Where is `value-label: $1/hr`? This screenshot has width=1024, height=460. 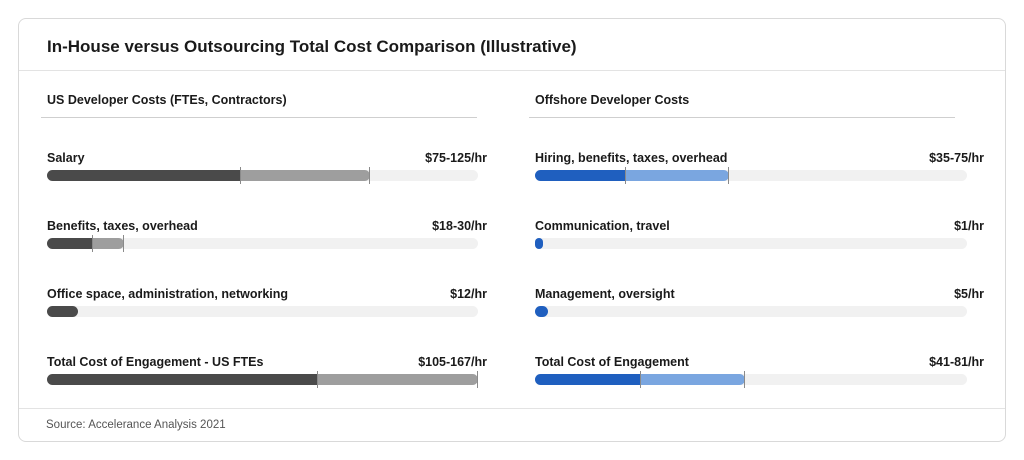 value-label: $1/hr is located at coordinates (969, 226).